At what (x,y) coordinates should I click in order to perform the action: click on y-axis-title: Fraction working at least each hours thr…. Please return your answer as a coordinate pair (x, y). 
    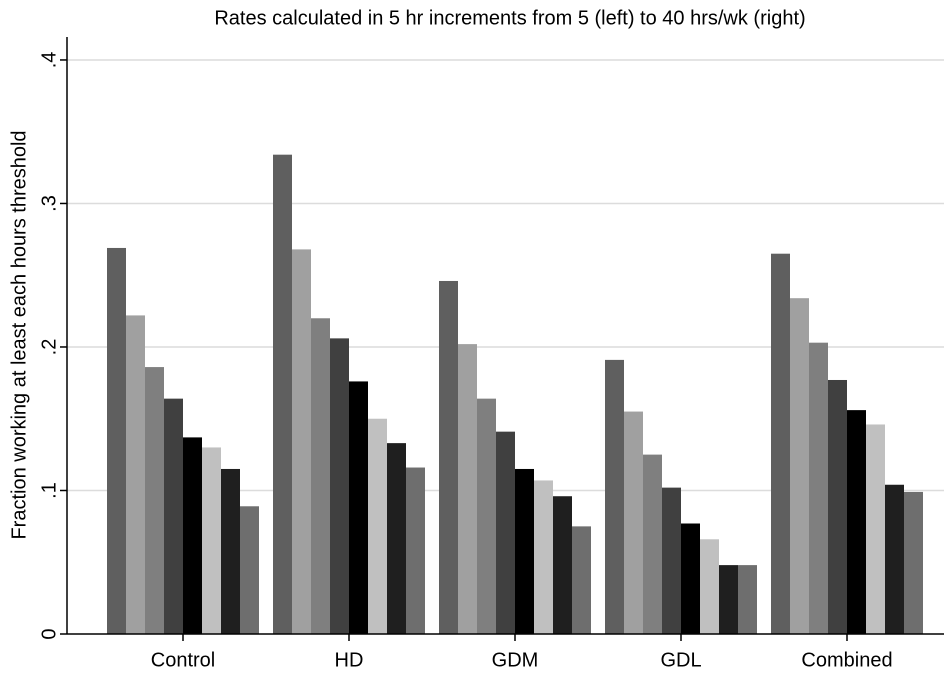
    Looking at the image, I should click on (19, 334).